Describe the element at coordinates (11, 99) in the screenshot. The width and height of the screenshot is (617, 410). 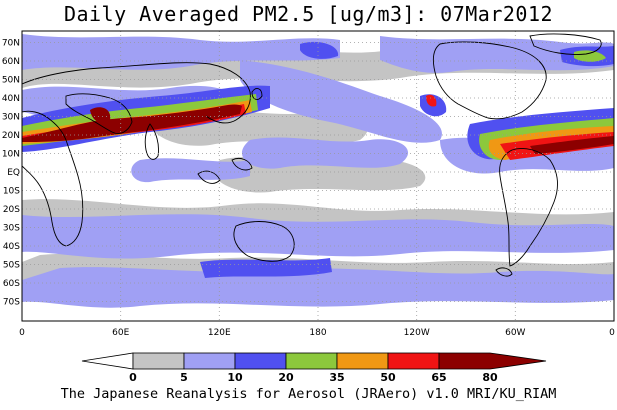
I see `lat-label: 40N` at that location.